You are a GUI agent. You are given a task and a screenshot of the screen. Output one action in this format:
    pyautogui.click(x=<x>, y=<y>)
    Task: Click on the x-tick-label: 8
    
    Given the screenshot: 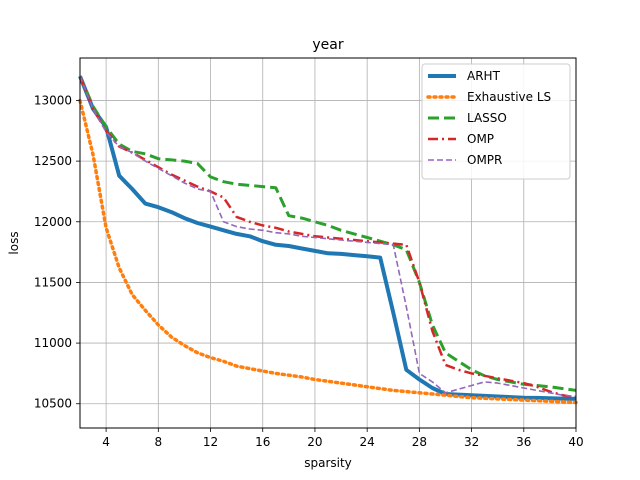 What is the action you would take?
    pyautogui.click(x=158, y=442)
    